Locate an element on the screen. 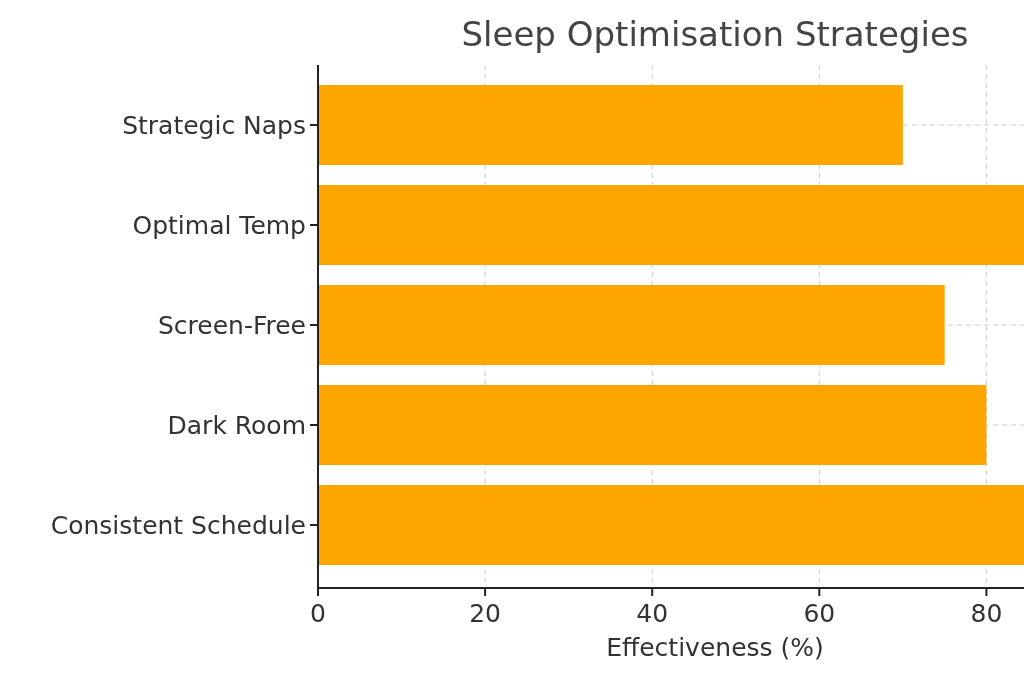  x-tick-label: 0 is located at coordinates (318, 613).